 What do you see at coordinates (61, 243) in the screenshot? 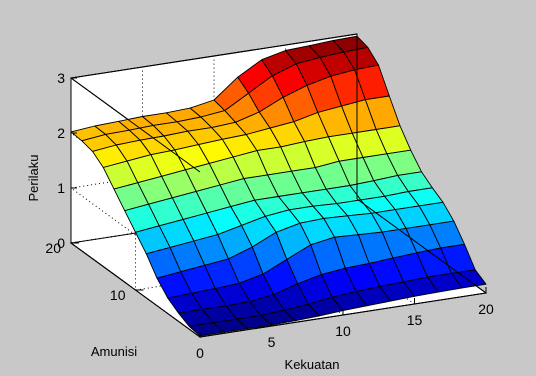
I see `z-tick-label: 0` at bounding box center [61, 243].